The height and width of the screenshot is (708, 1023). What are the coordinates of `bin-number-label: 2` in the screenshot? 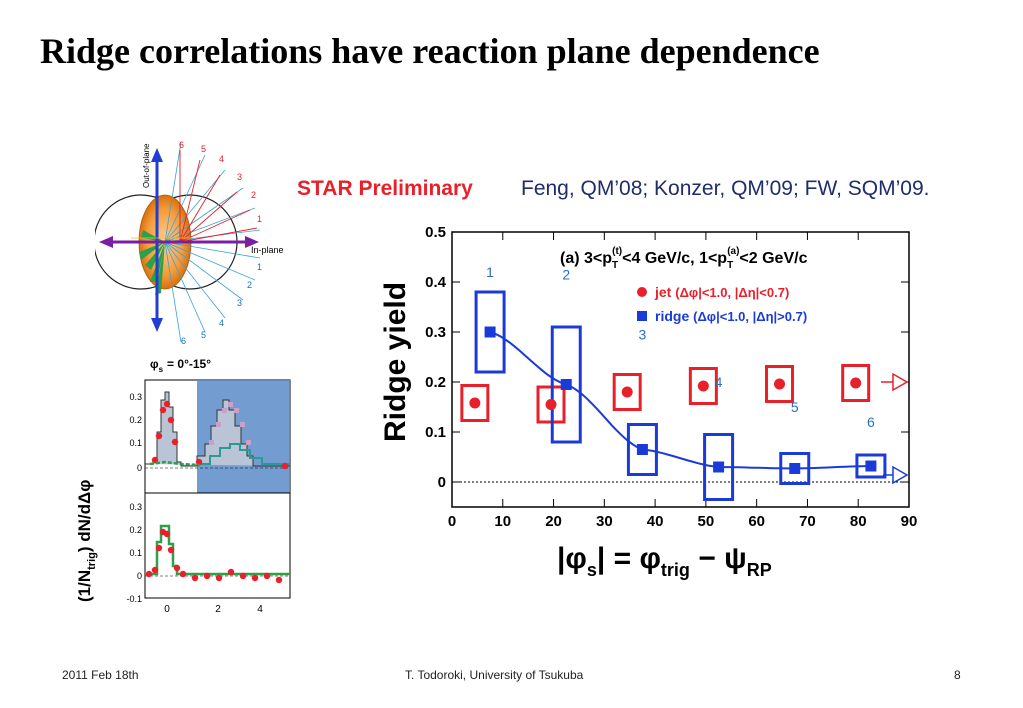 It's located at (566, 275).